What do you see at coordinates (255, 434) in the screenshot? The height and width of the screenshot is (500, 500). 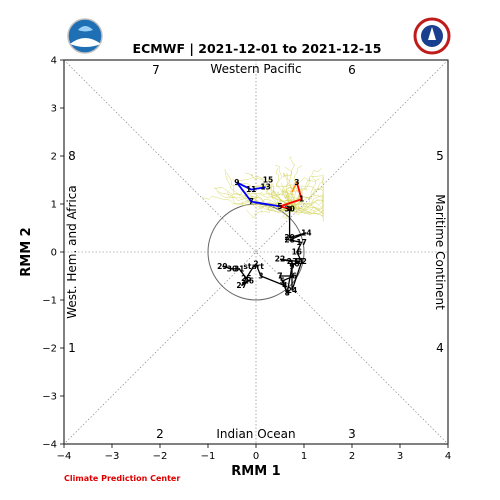 I see `region-indian-ocean: Indian Ocean` at bounding box center [255, 434].